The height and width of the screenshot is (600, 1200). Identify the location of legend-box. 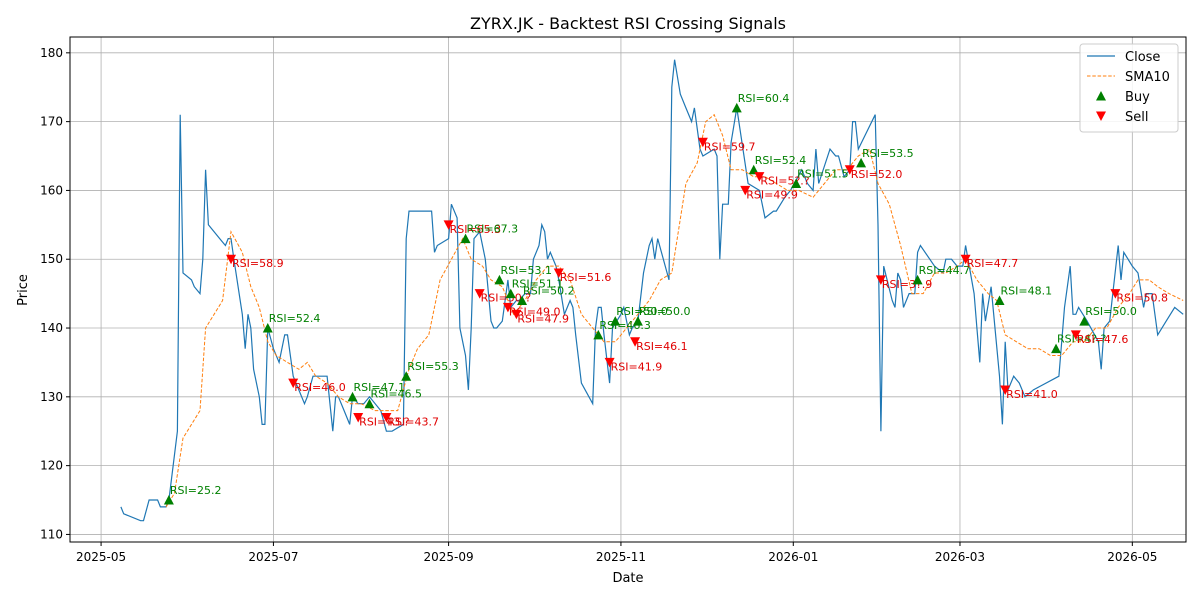
(1129, 88).